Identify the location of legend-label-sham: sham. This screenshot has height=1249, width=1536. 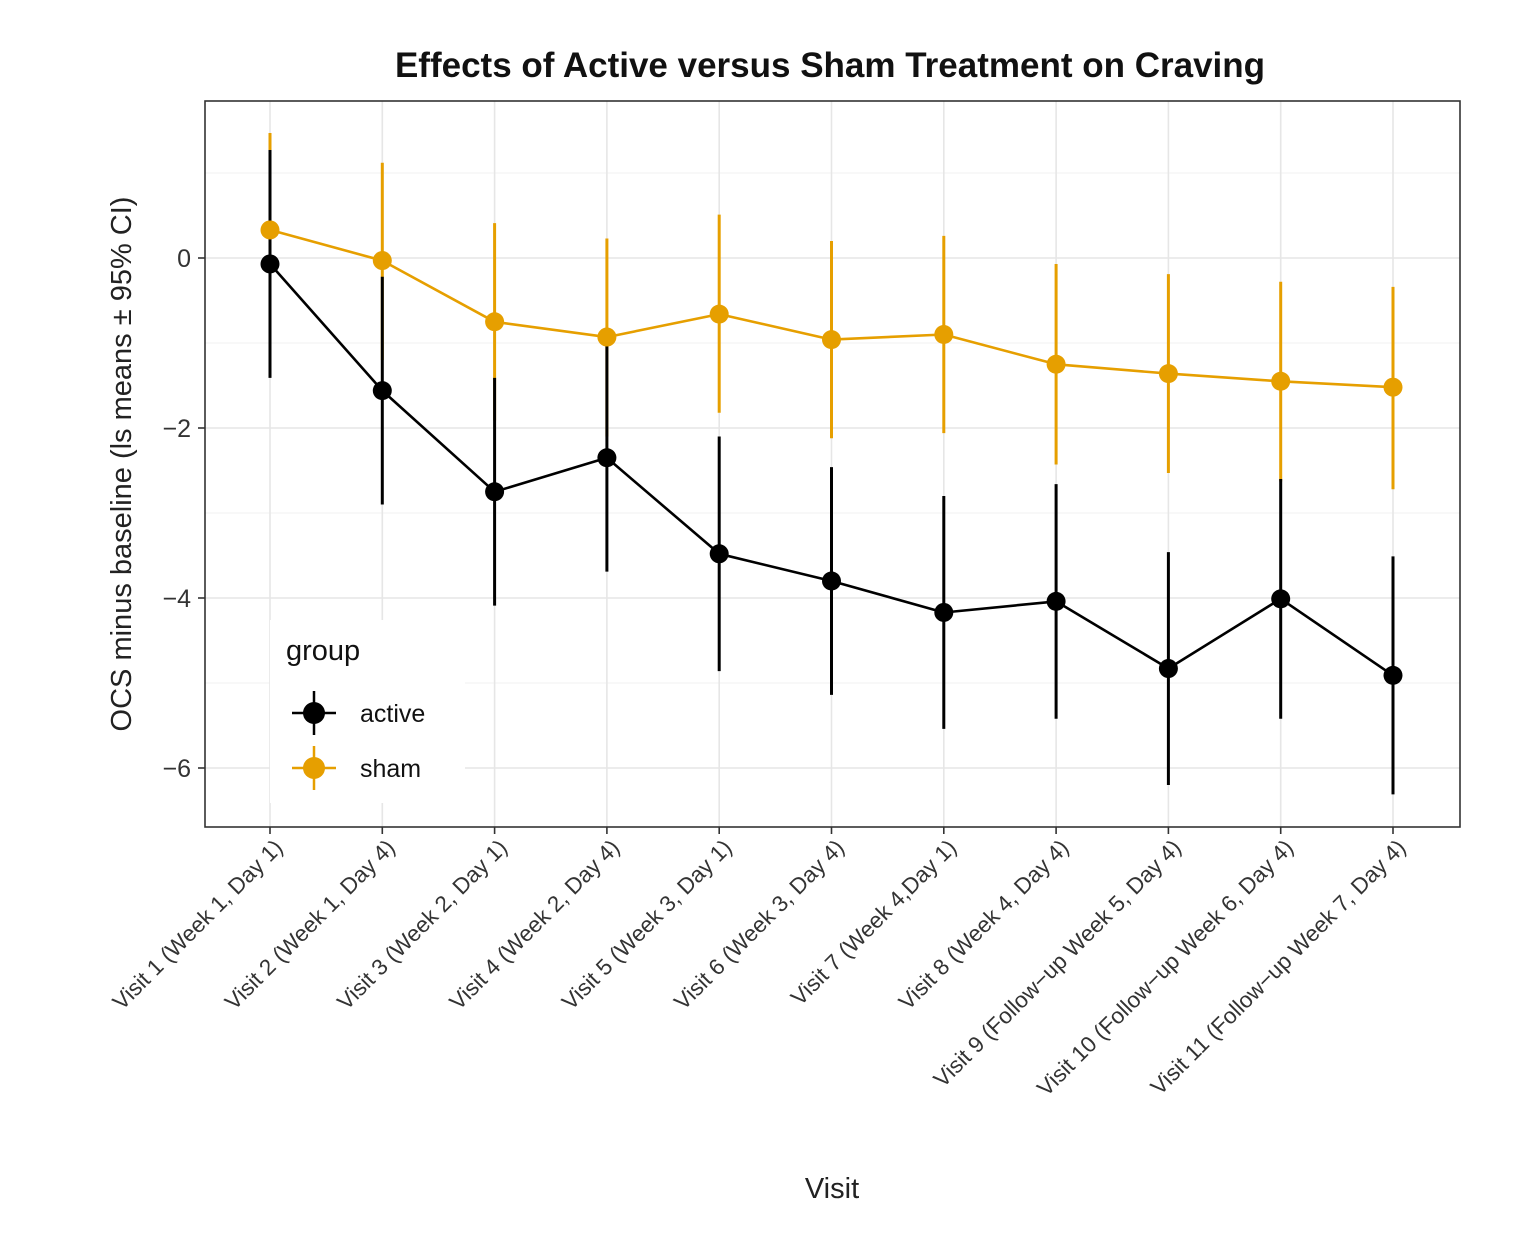
(390, 769).